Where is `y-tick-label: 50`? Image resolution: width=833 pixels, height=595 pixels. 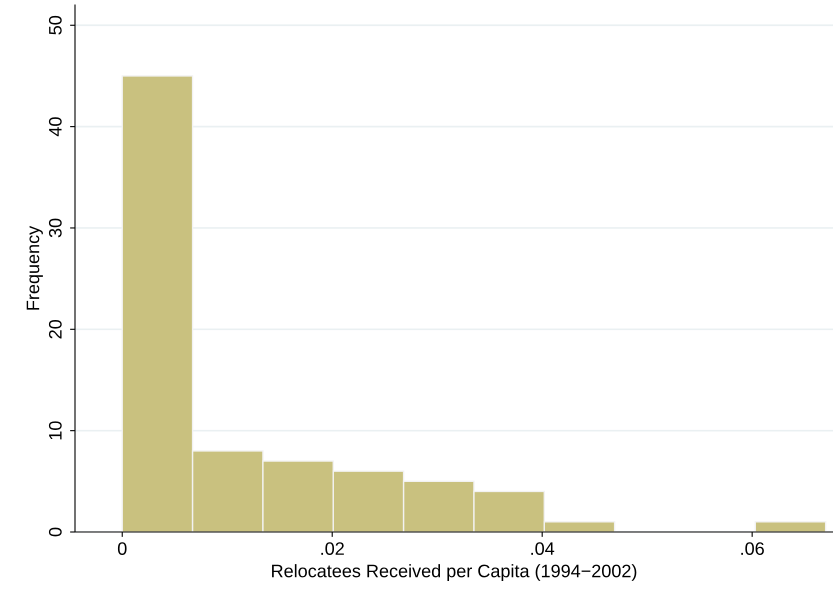 y-tick-label: 50 is located at coordinates (55, 25).